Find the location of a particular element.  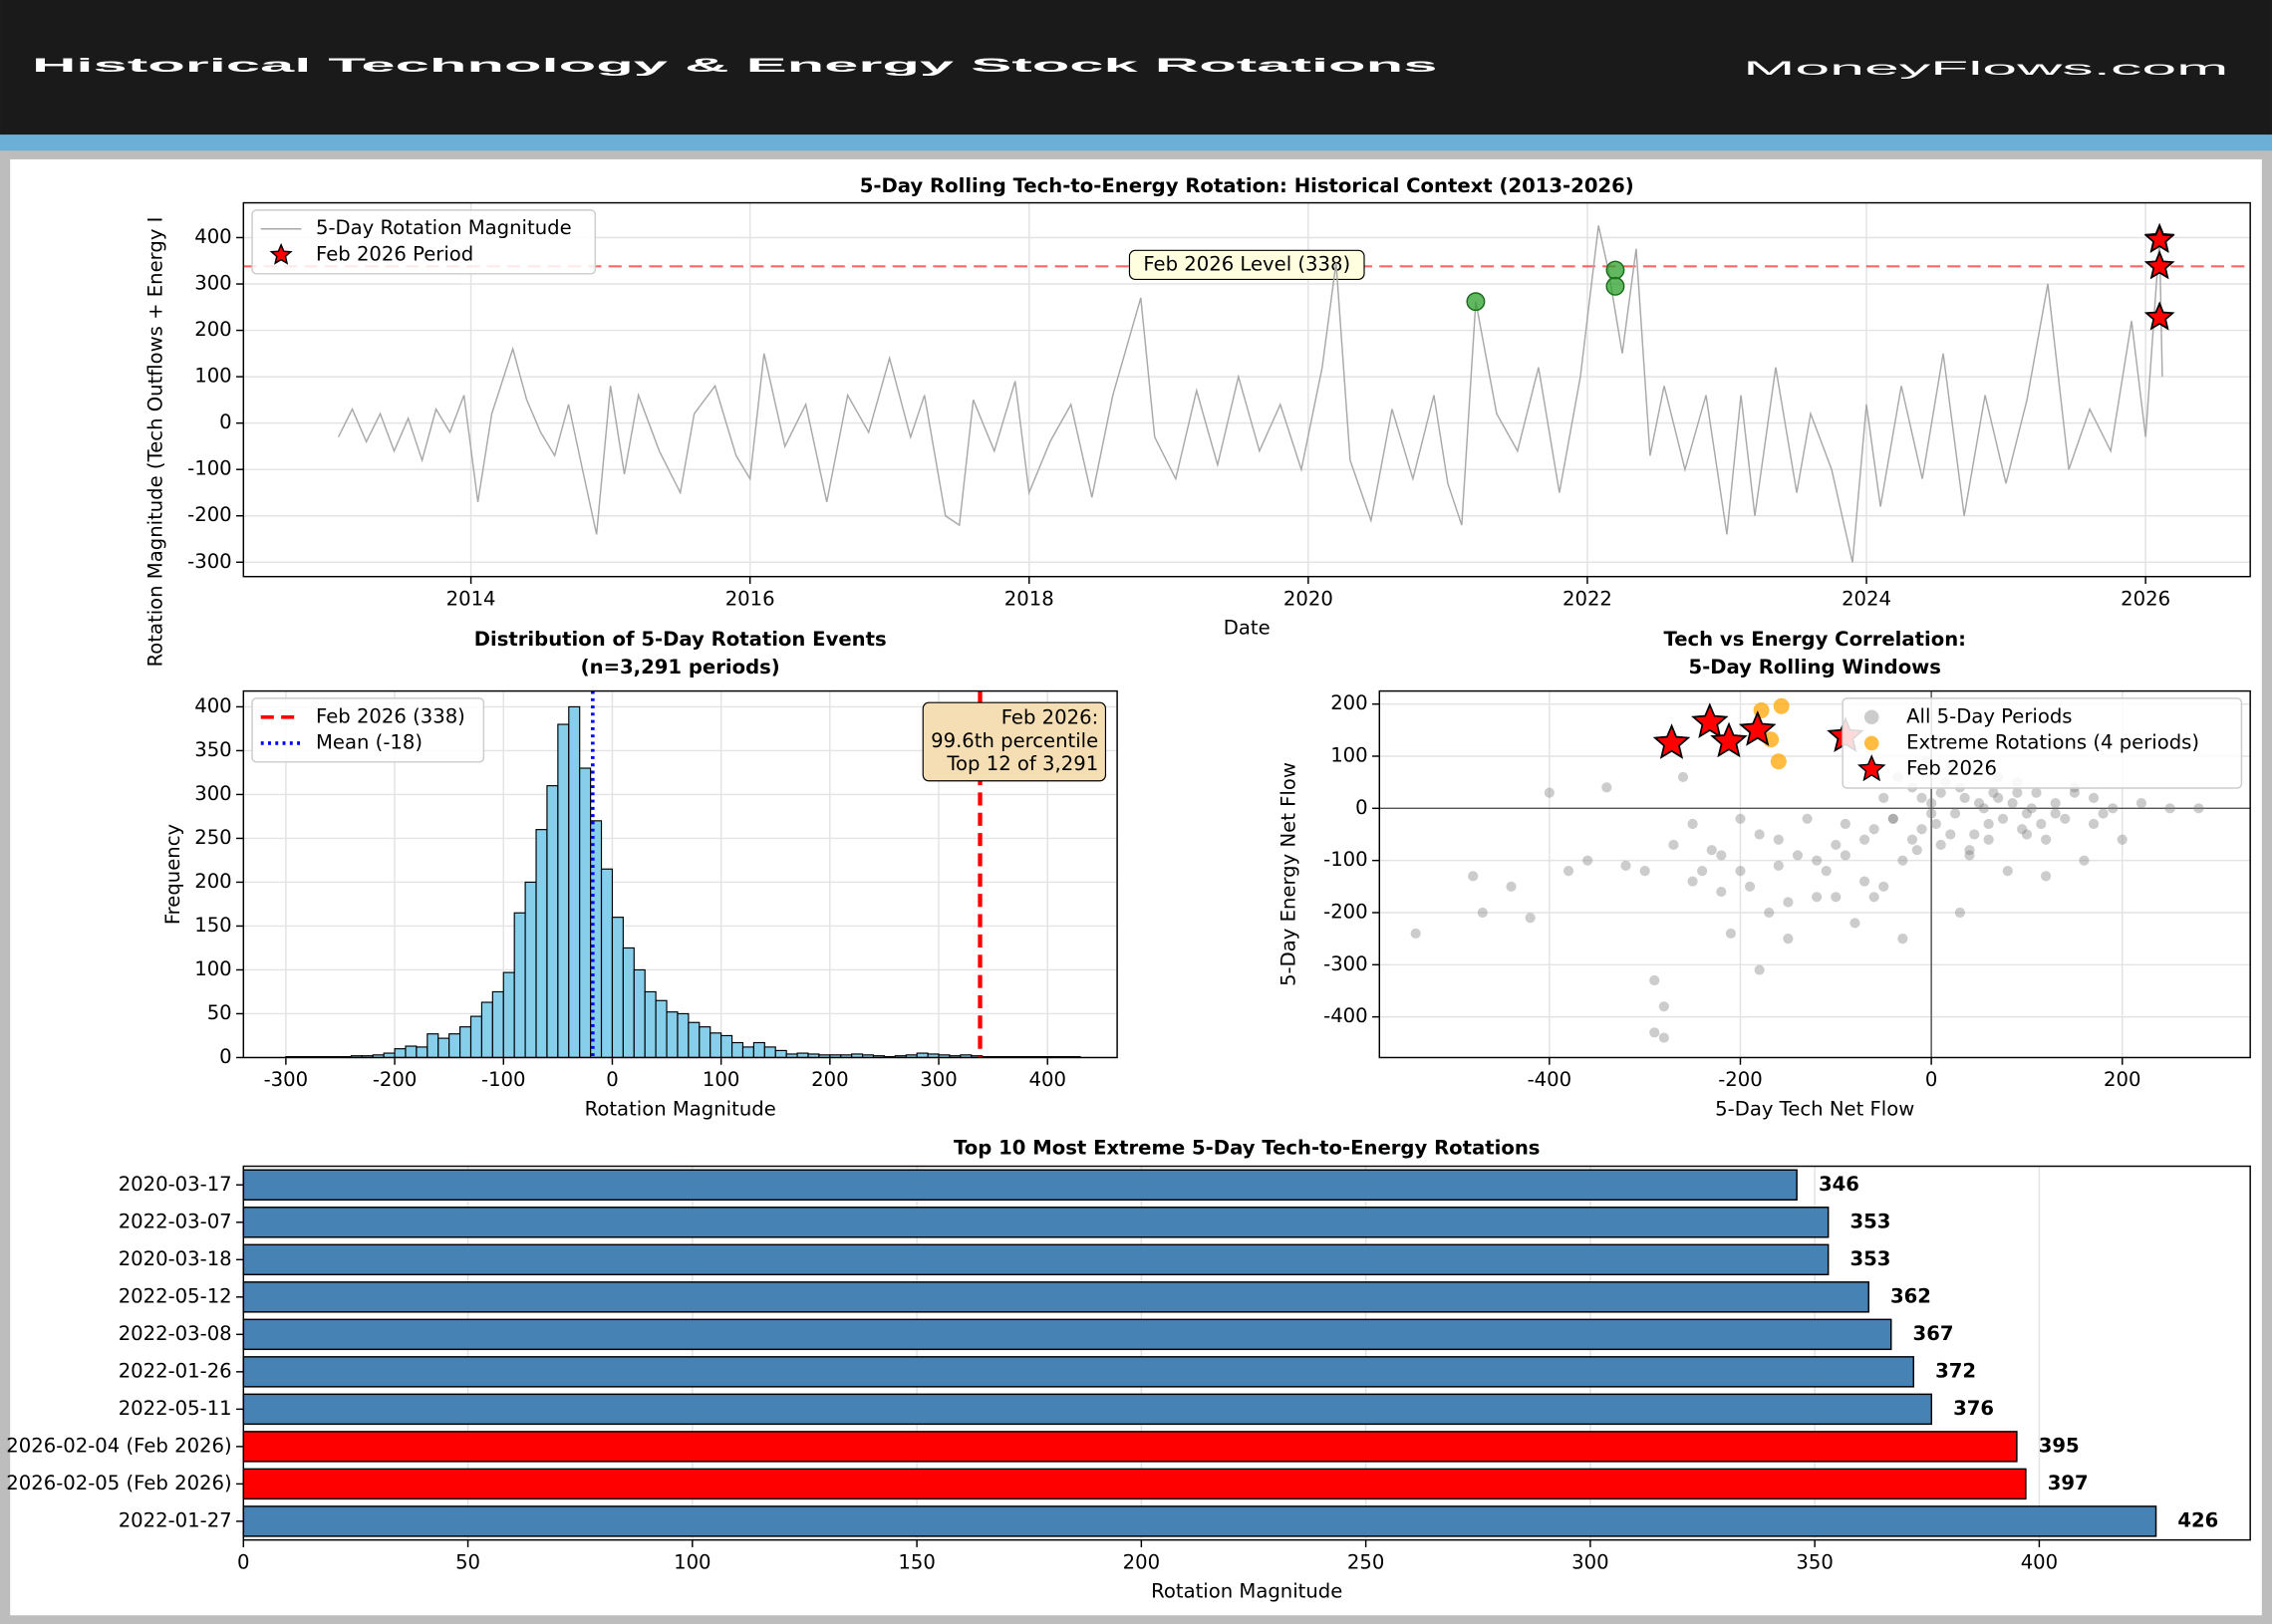

x-tick-label: 2024 is located at coordinates (1867, 598).